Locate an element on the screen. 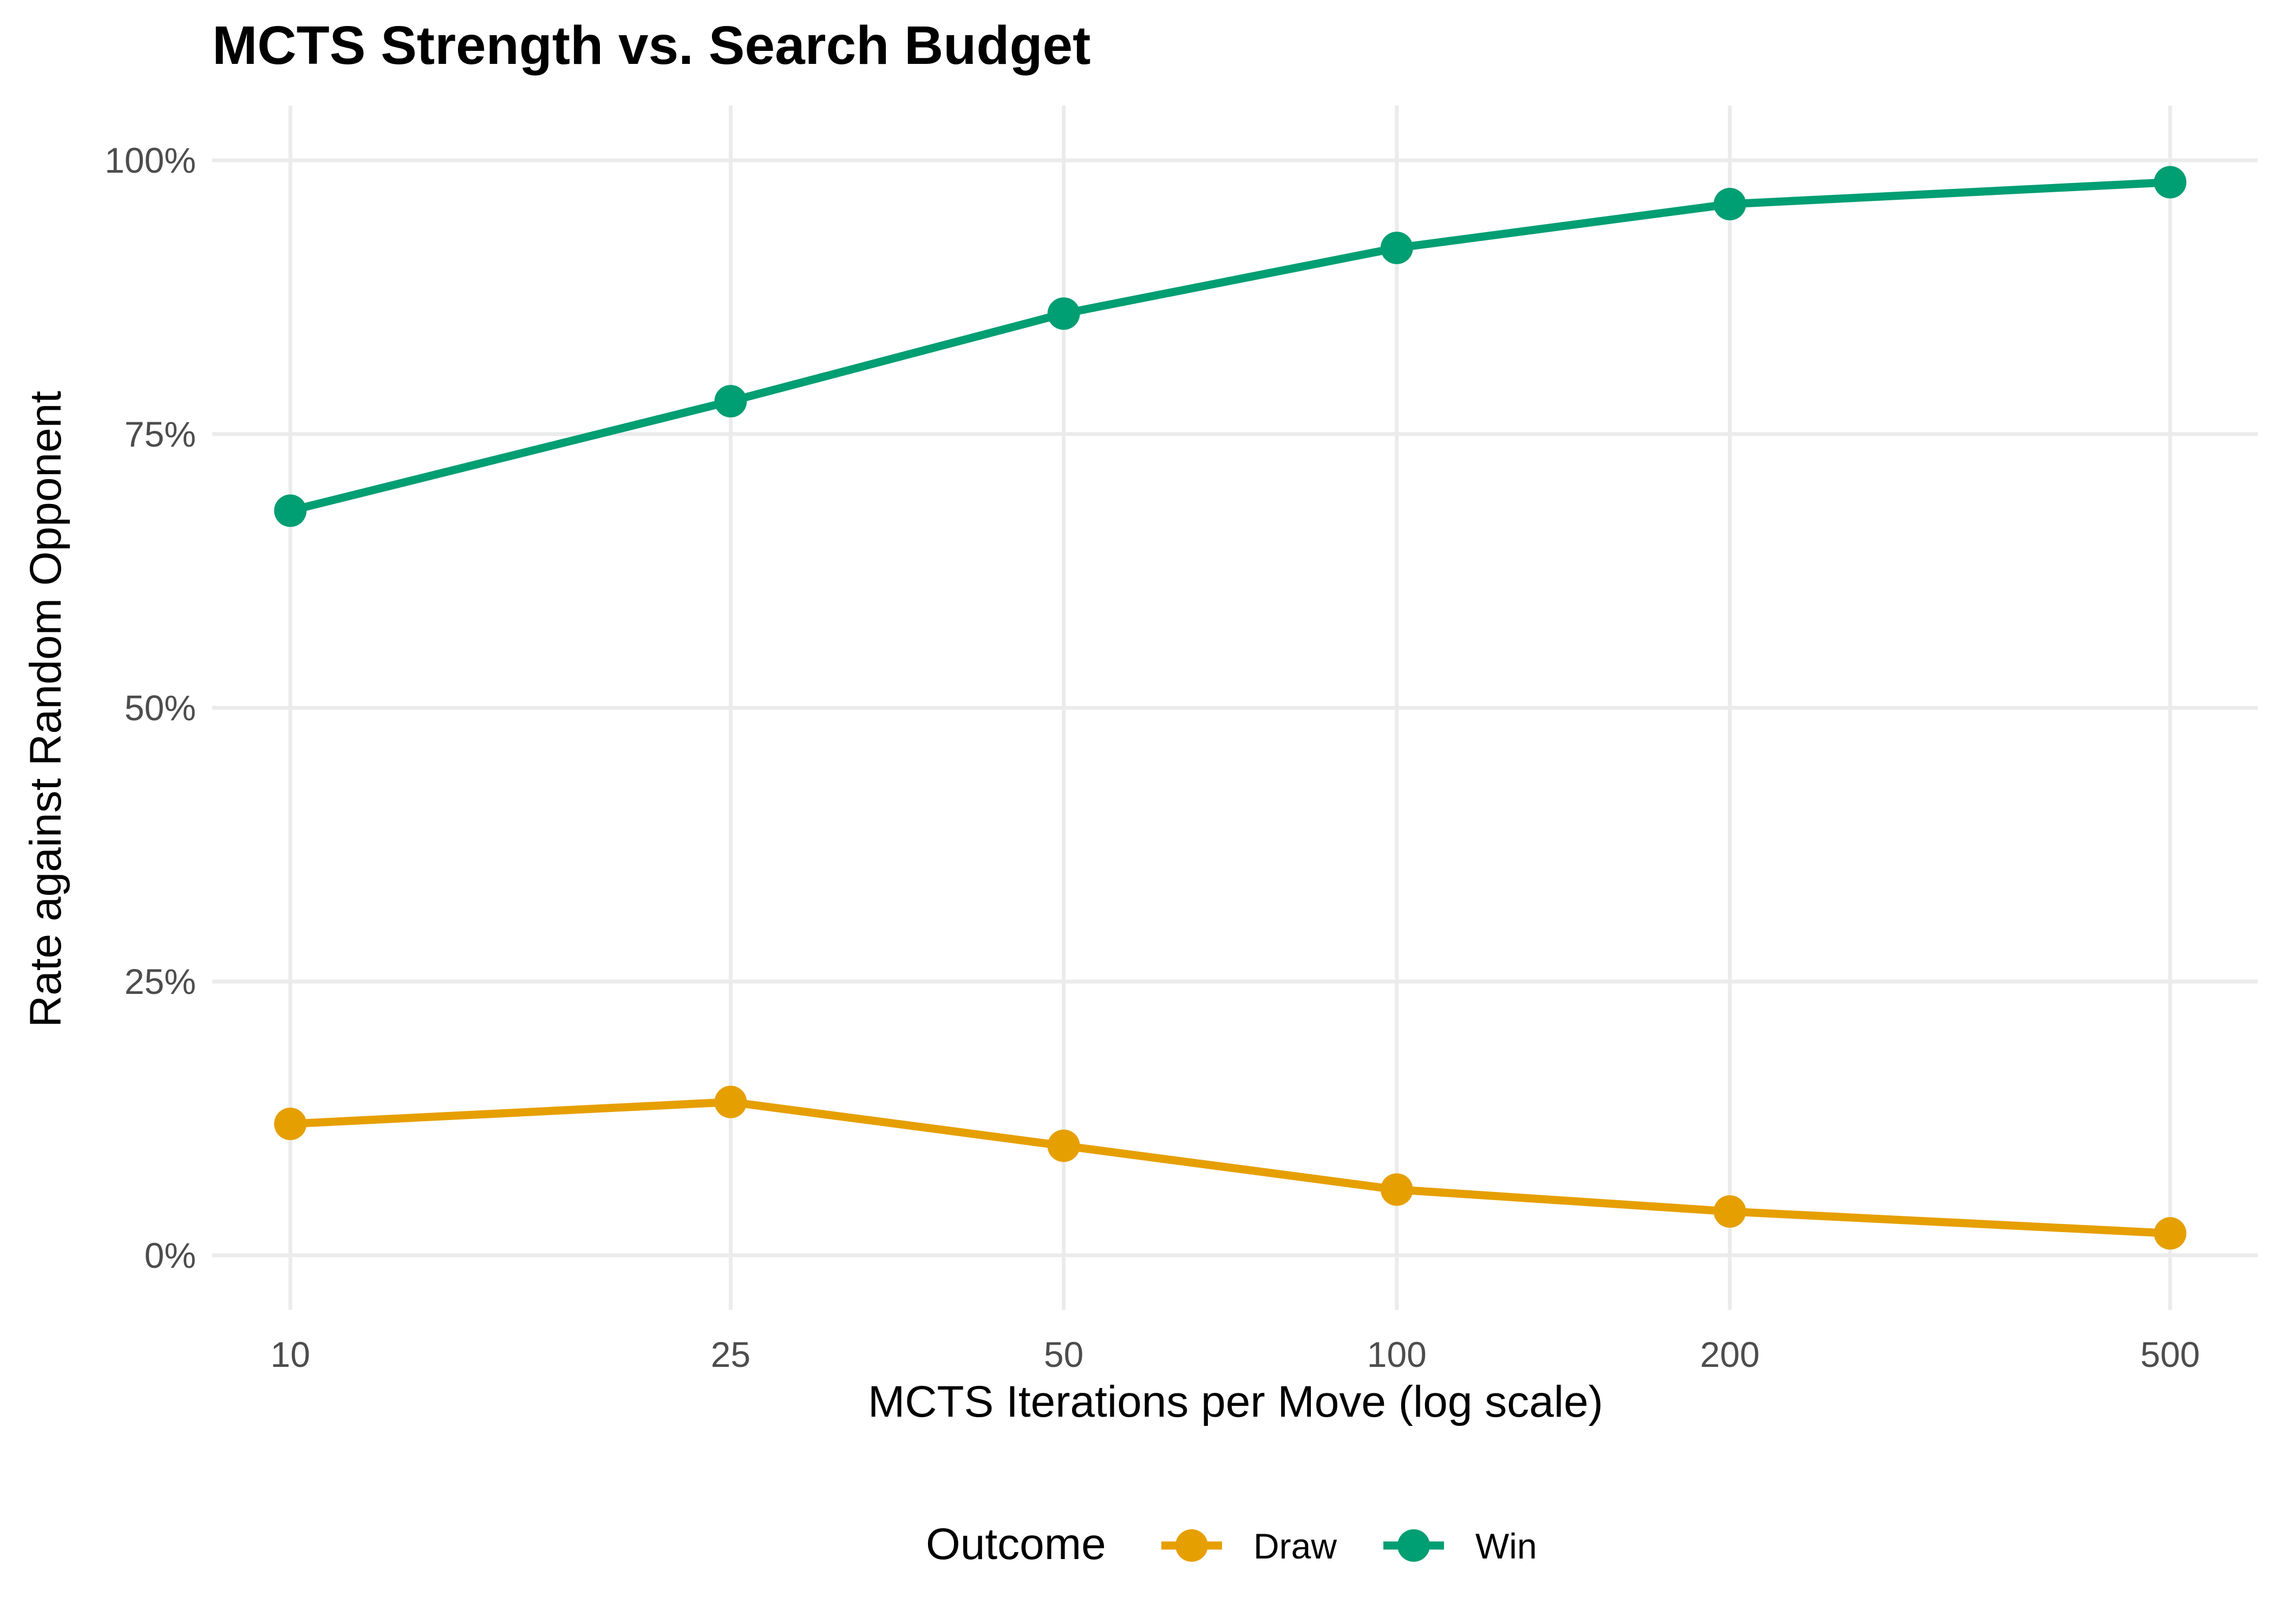 The height and width of the screenshot is (1624, 2274). x-tick-label: 10 is located at coordinates (291, 1354).